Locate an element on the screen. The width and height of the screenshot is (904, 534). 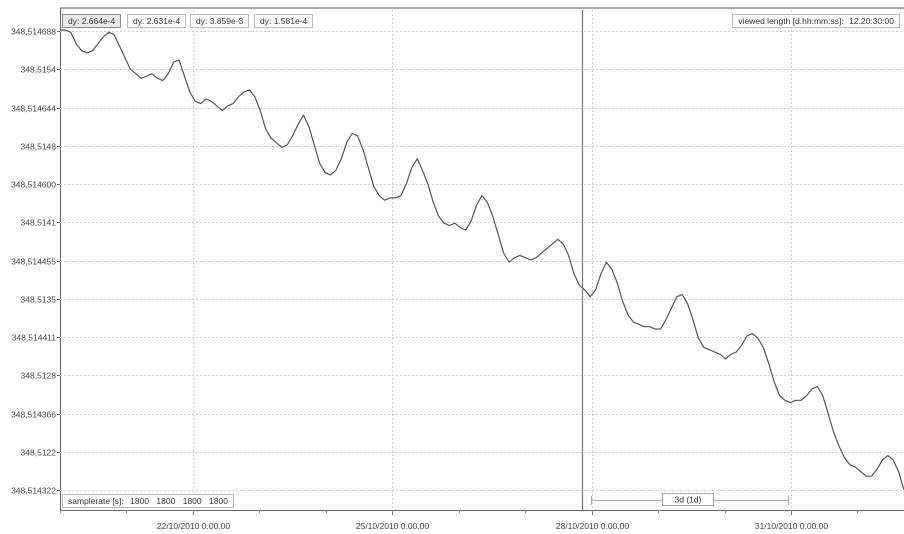
span-marker-box is located at coordinates (688, 499).